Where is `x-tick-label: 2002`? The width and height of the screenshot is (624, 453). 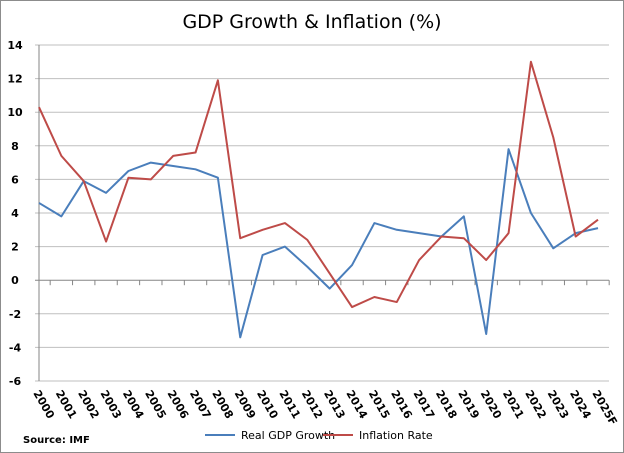 x-tick-label: 2002 is located at coordinates (88, 404).